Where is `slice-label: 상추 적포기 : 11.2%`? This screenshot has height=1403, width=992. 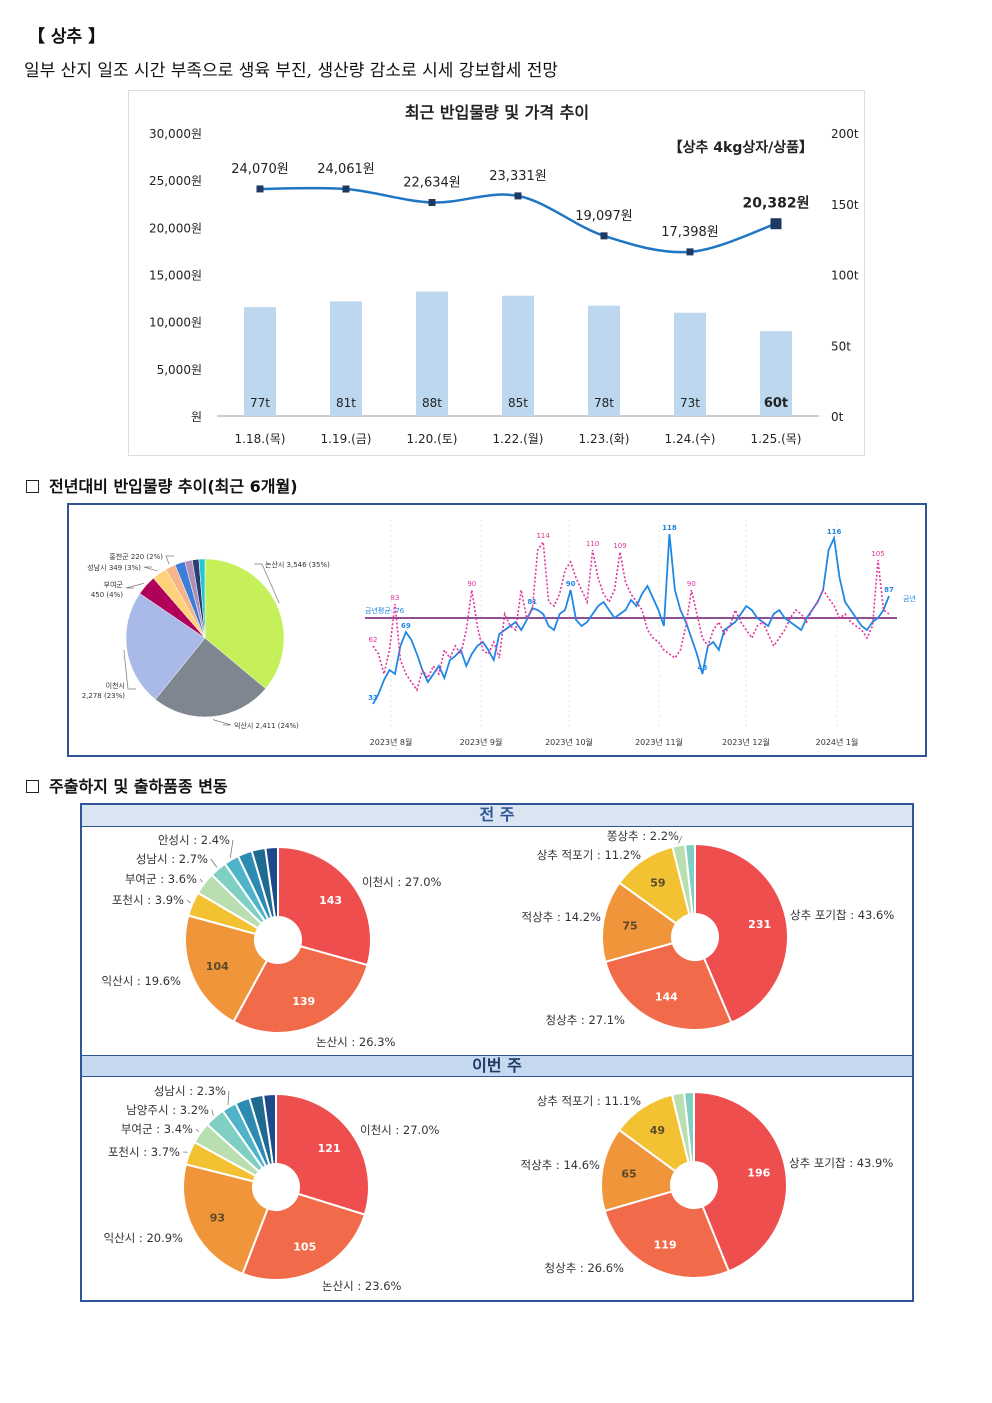
slice-label: 상추 적포기 : 11.2% is located at coordinates (589, 855).